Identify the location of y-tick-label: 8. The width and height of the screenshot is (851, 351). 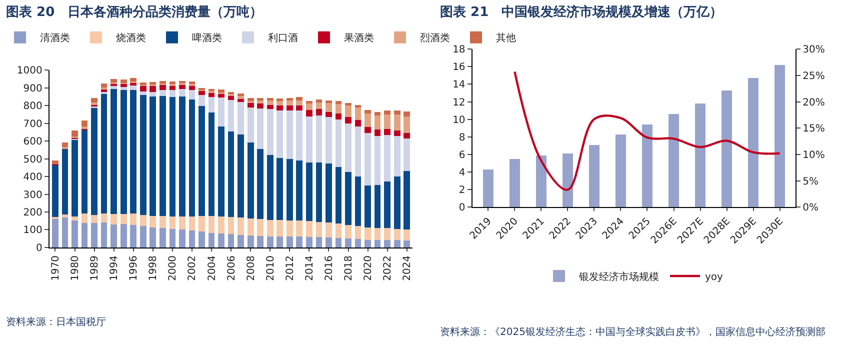
(462, 138).